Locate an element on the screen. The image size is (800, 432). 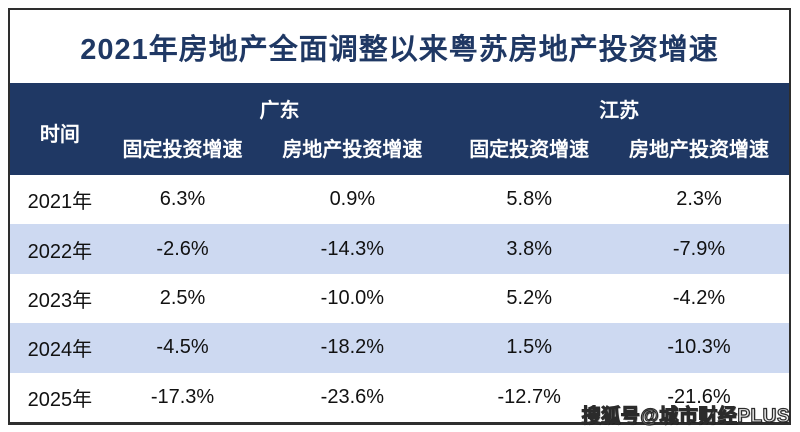
table-row: 2021年 6.3% 0.9% 5.8% 2.3% is located at coordinates (399, 199).